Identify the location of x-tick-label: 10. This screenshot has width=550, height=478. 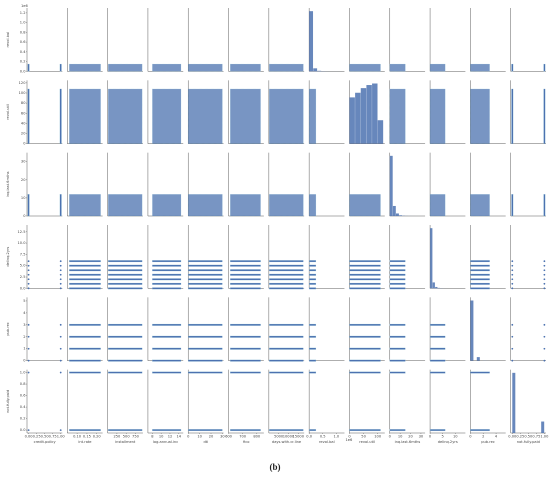
(161, 437).